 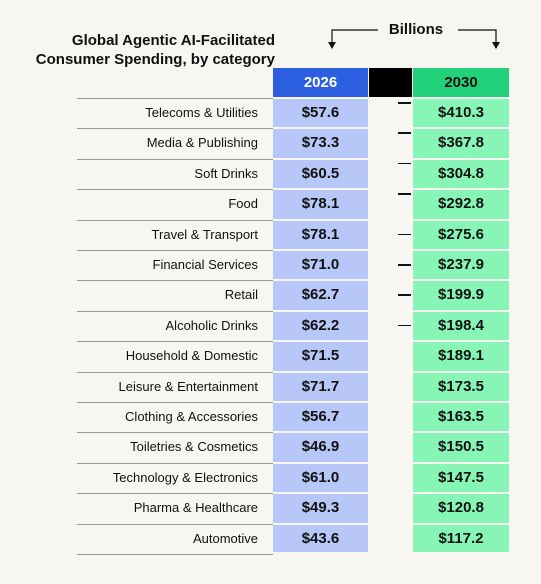 What do you see at coordinates (461, 173) in the screenshot?
I see `value-2030: $304.8` at bounding box center [461, 173].